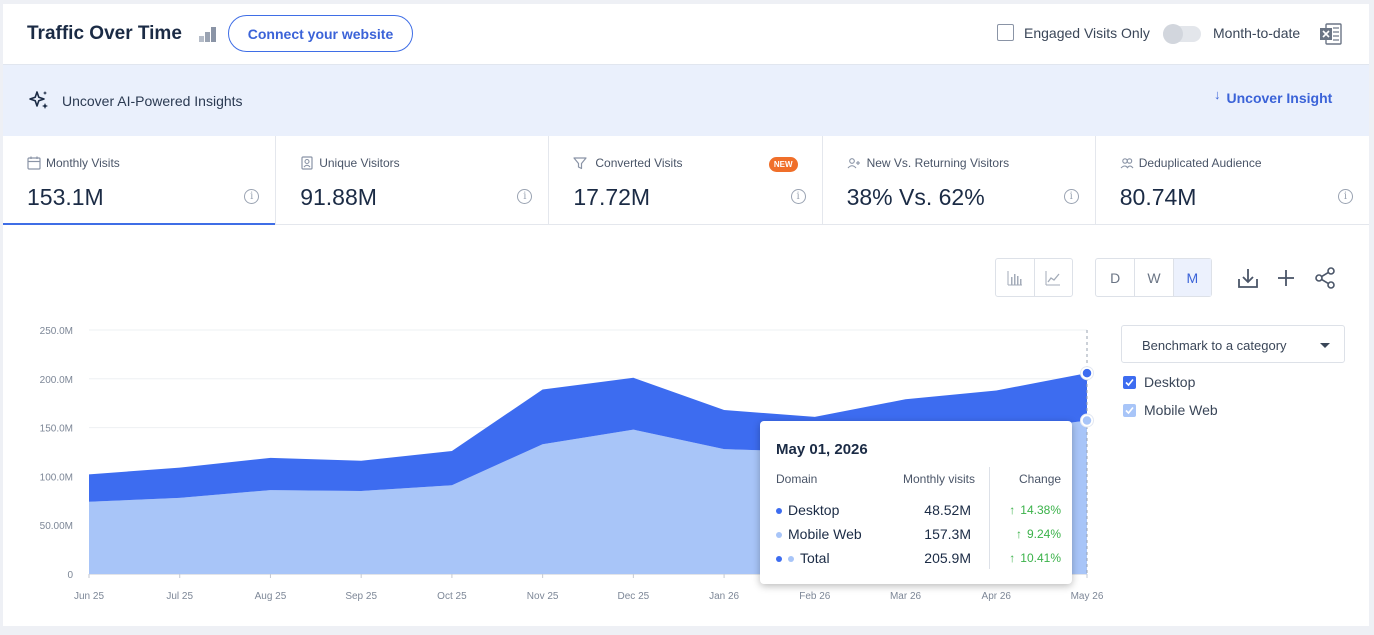  I want to click on legend-label: Desktop, so click(1170, 382).